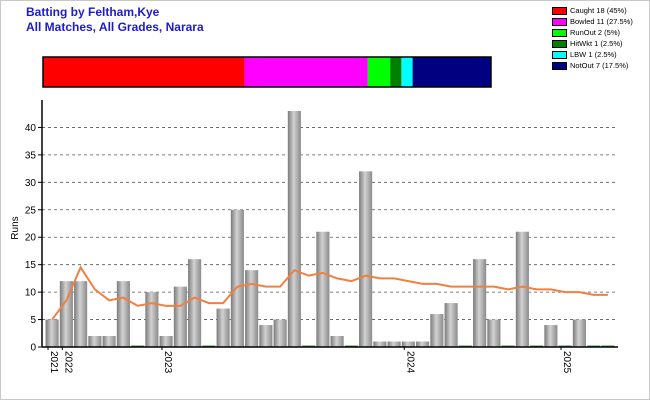  I want to click on legend-label: Caught 18 (45%), so click(598, 10).